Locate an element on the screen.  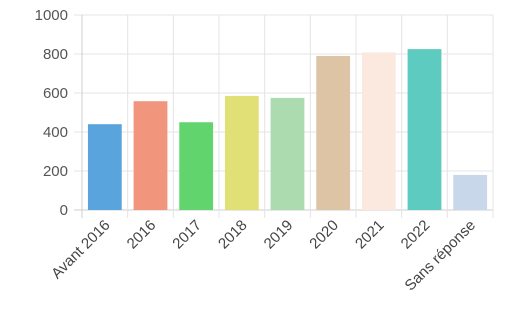
x-tick-label: 2017 is located at coordinates (187, 235).